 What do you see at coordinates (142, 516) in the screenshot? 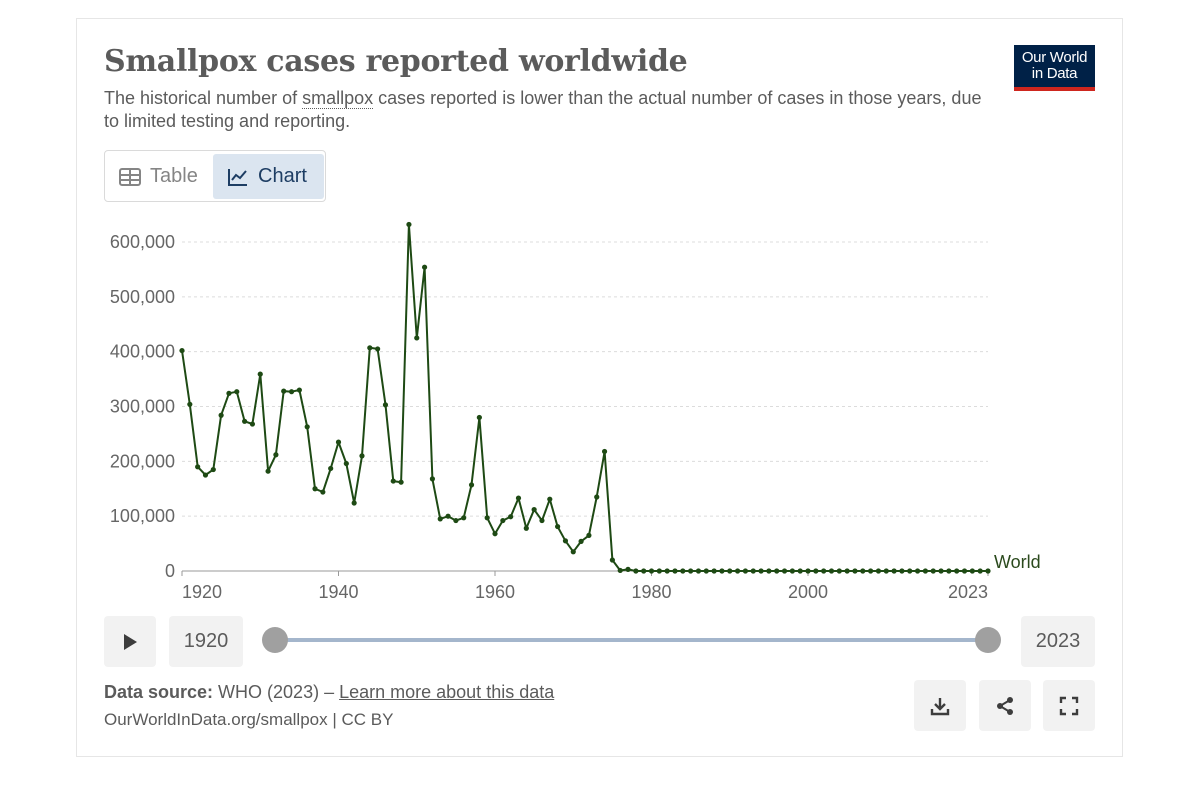
I see `y-tick-label: 100,000` at bounding box center [142, 516].